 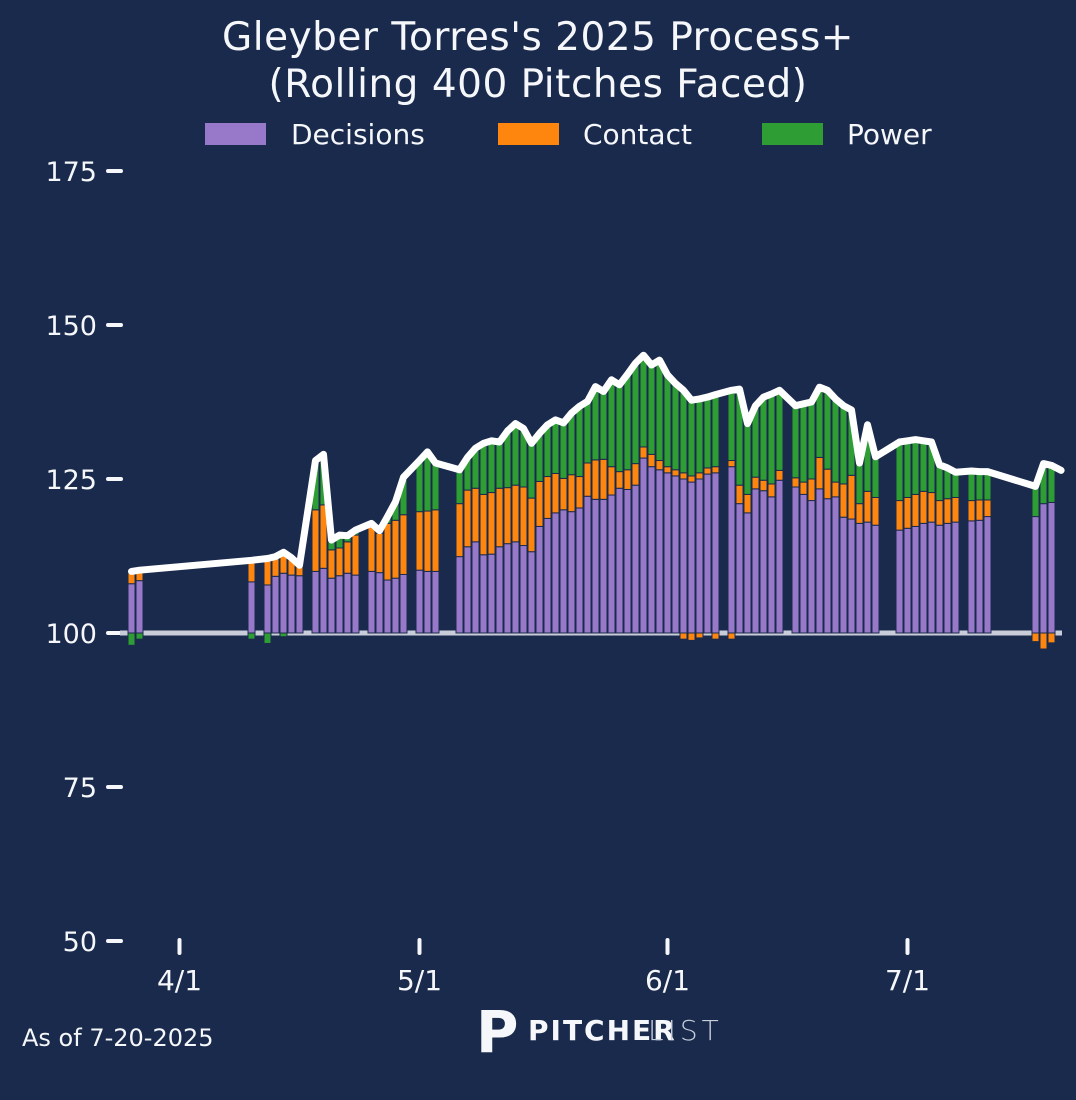 I want to click on page-title: Gleyber Torres's 2025 Process+, so click(x=538, y=37).